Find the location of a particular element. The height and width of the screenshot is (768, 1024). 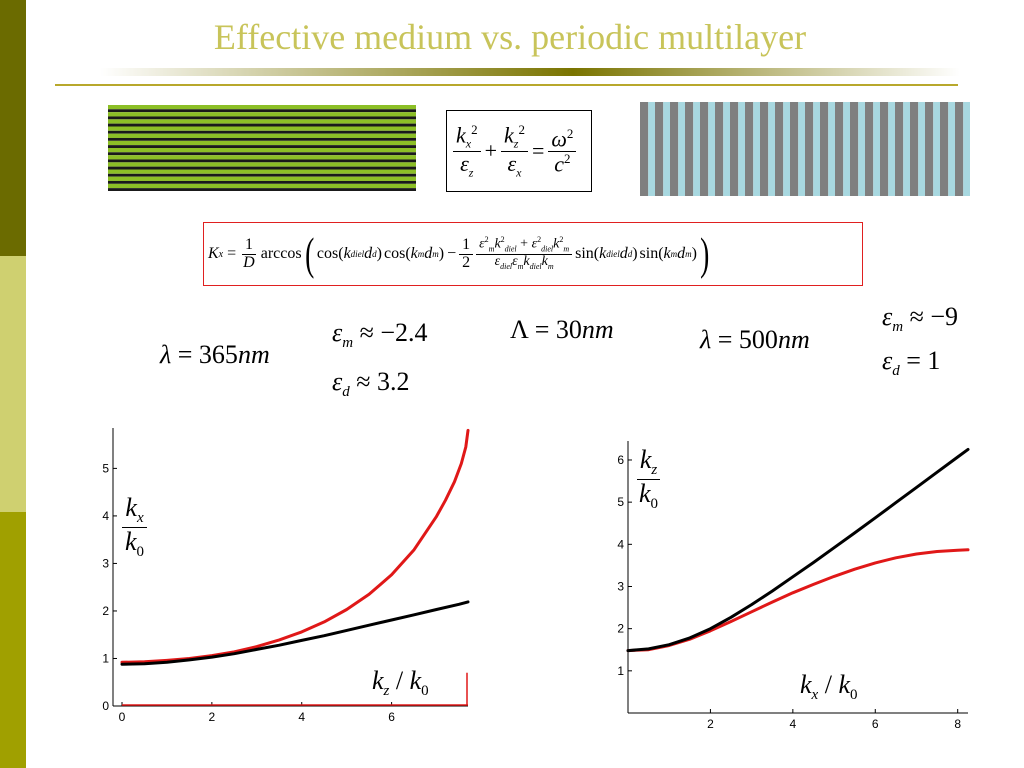

eps-m-500: εm ≈ −9 is located at coordinates (920, 319).